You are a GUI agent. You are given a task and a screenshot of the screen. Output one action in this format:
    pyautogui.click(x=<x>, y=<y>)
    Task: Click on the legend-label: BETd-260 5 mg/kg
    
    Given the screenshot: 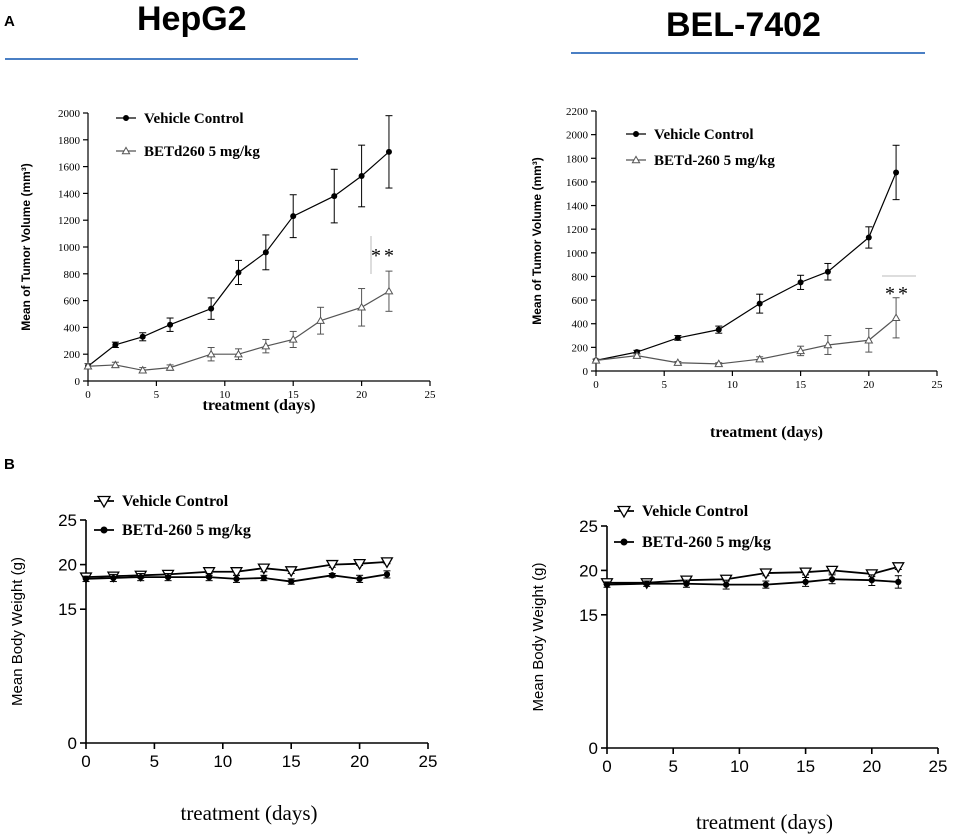 What is the action you would take?
    pyautogui.click(x=706, y=542)
    